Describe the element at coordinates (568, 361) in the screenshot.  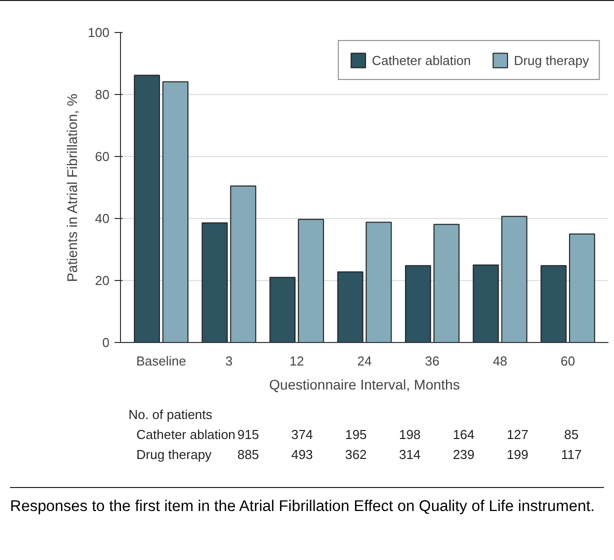
I see `x-tick-label: 60` at that location.